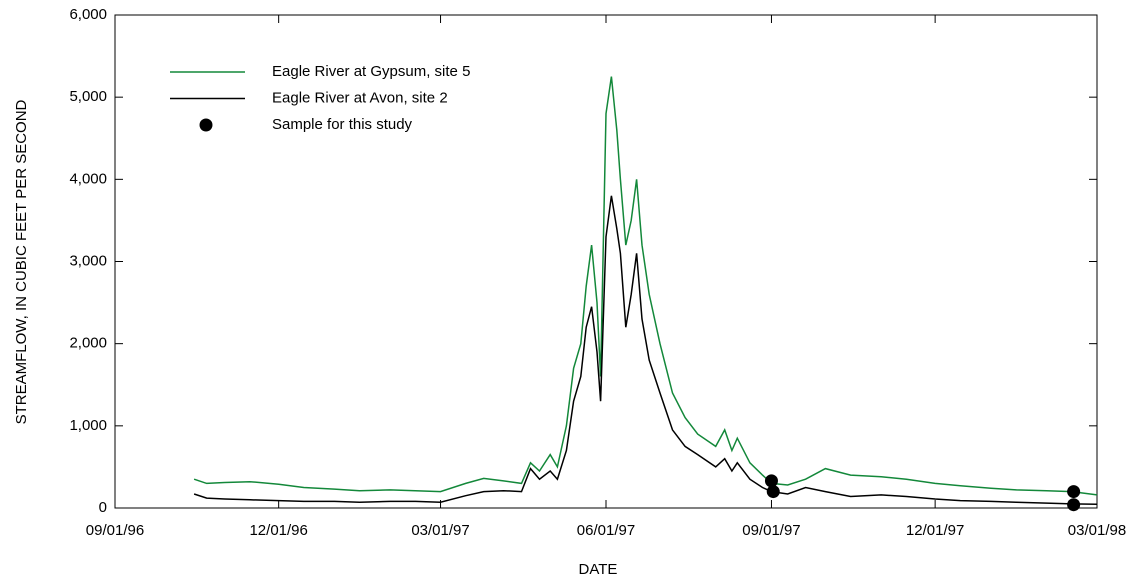  I want to click on y-tick-label: 6,000, so click(88, 14).